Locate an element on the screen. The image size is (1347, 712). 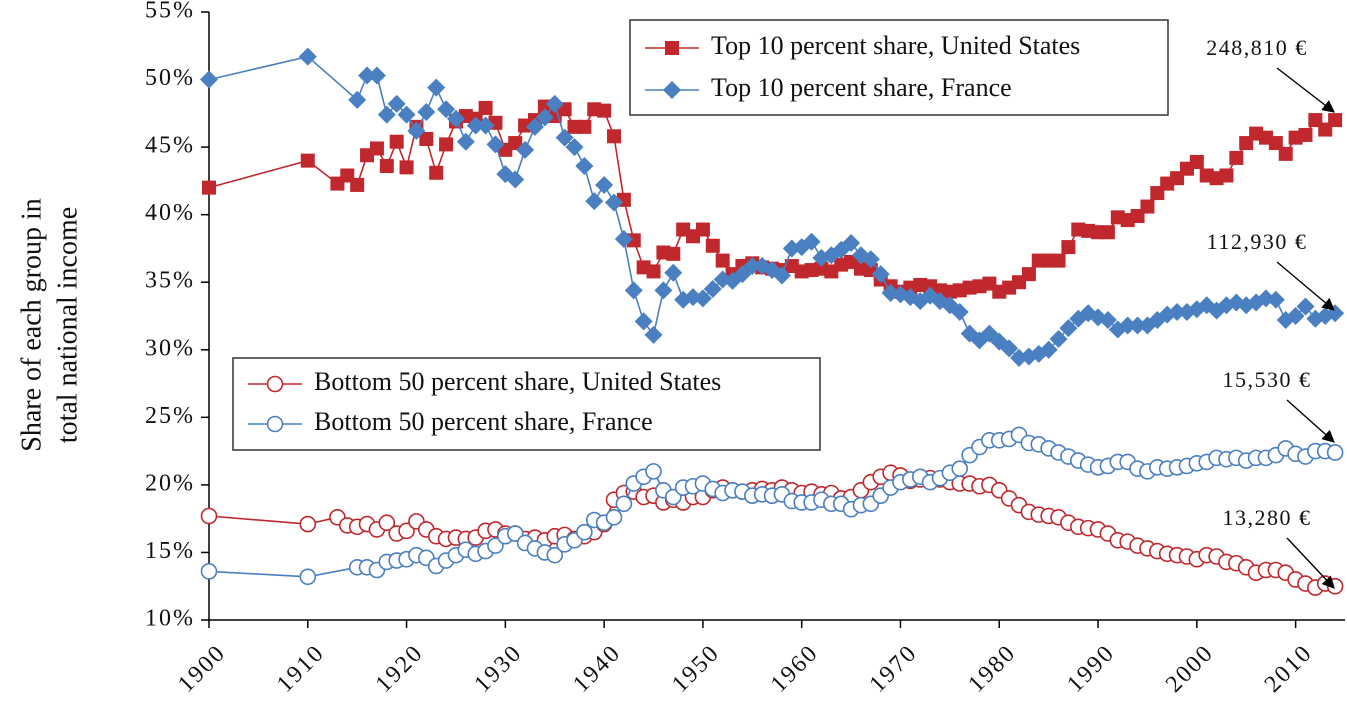
x-tick-label: 1910 is located at coordinates (301, 669).